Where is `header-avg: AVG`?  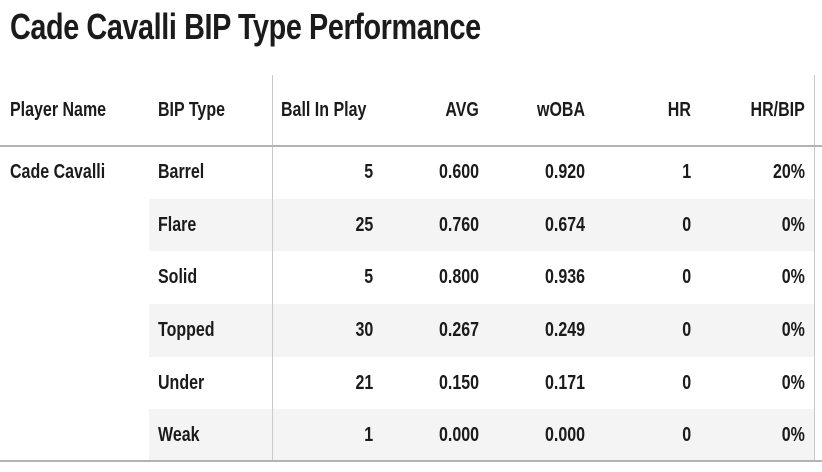
header-avg: AVG is located at coordinates (428, 110).